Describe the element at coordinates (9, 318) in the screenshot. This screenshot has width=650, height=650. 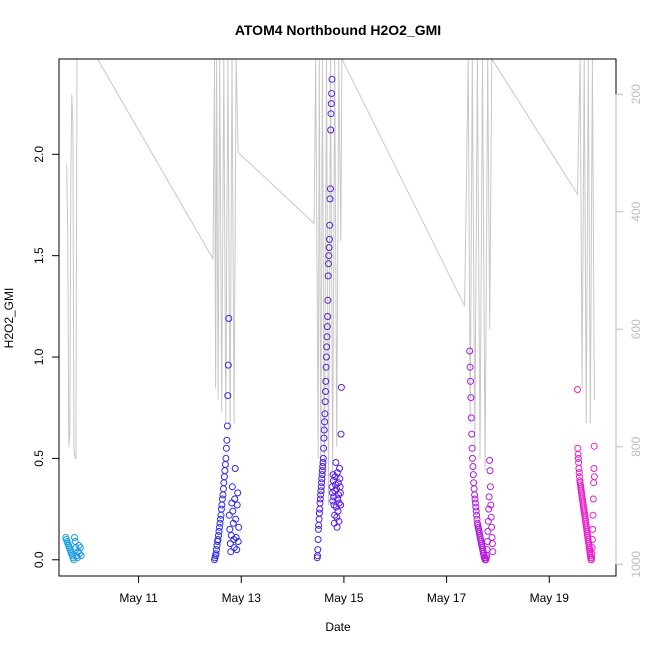
I see `y-axis-label: H2O2_GMI` at that location.